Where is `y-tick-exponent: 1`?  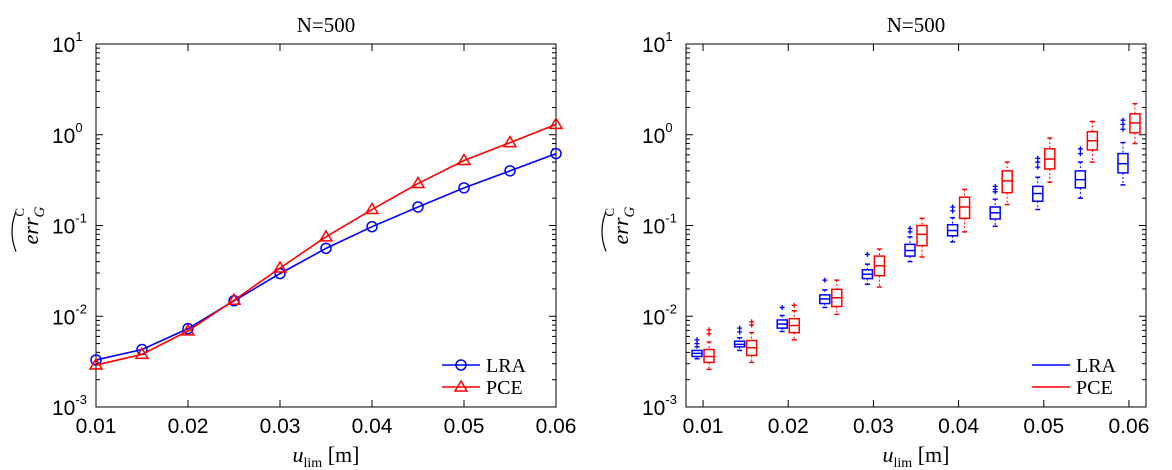 y-tick-exponent: 1 is located at coordinates (78, 36).